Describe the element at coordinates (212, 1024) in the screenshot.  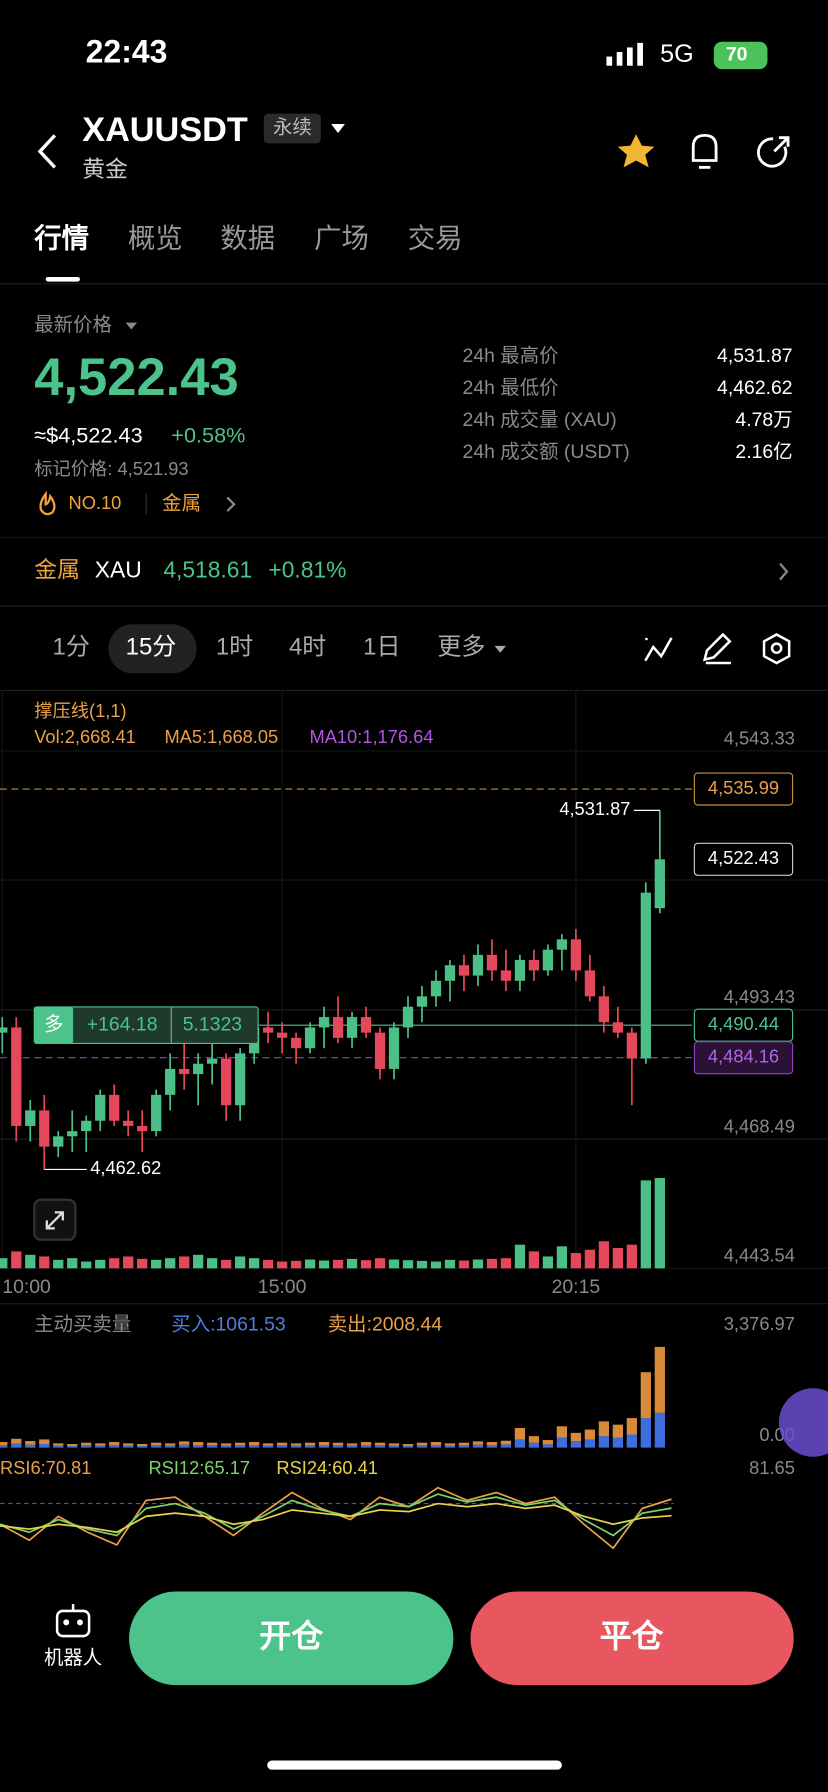
I see `position-size: 5.1323` at that location.